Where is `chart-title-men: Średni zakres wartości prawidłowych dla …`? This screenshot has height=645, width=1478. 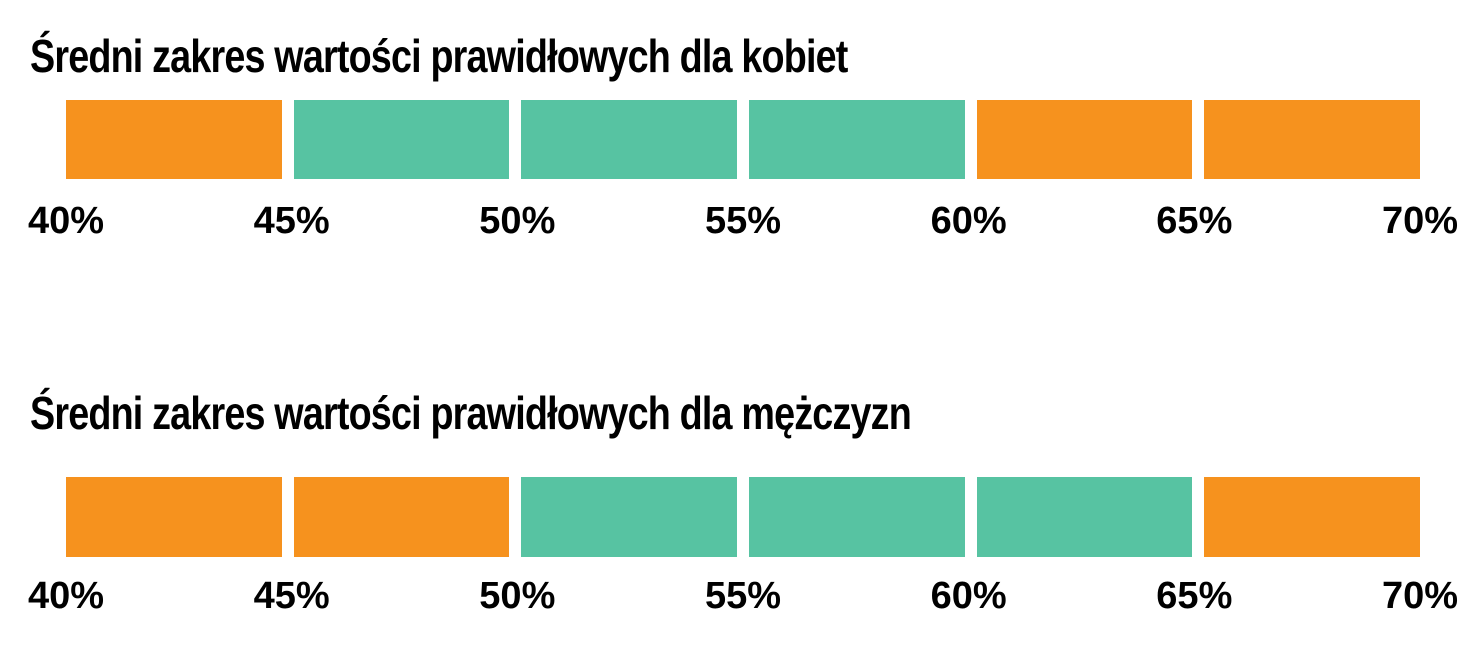
chart-title-men: Średni zakres wartości prawidłowych dla … is located at coordinates (471, 413).